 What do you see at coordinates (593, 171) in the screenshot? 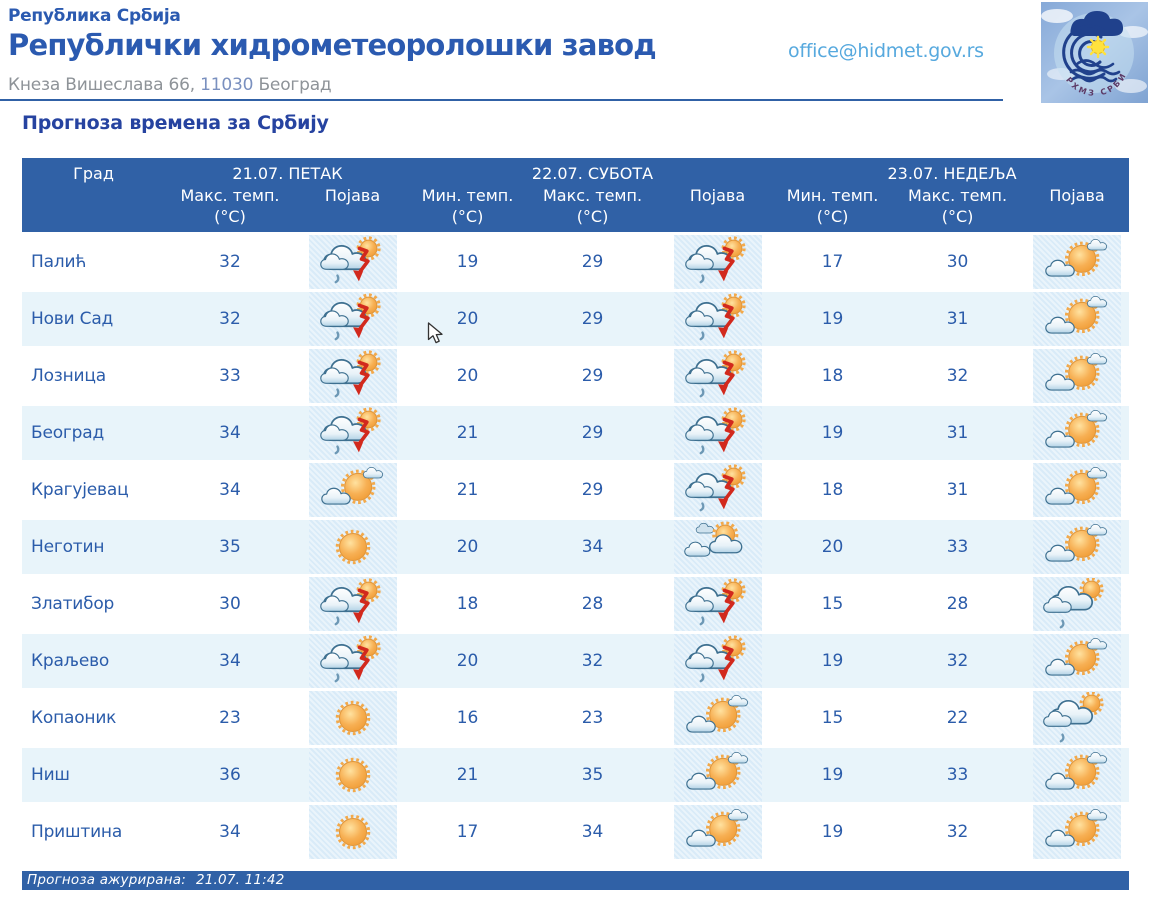
I see `day-group-header: 22.07. СУБОТА` at bounding box center [593, 171].